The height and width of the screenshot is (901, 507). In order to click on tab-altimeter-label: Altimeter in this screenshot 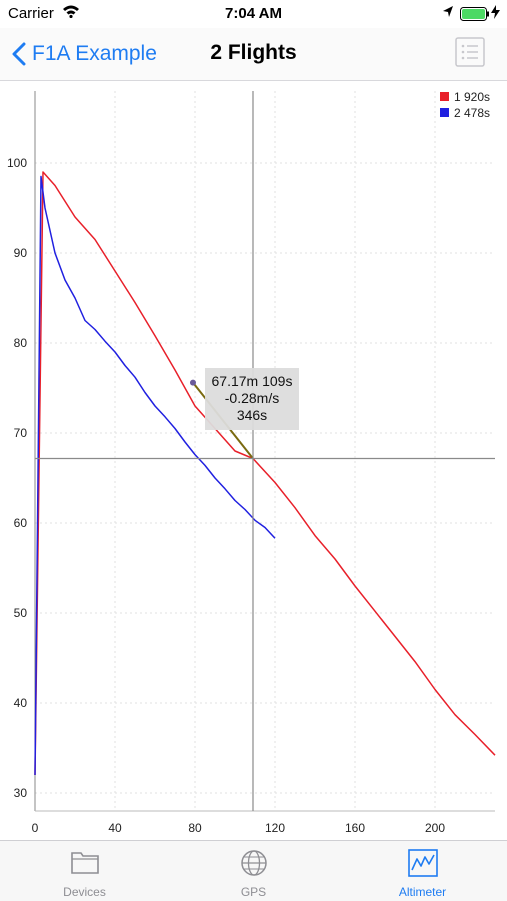, I will do `click(422, 892)`.